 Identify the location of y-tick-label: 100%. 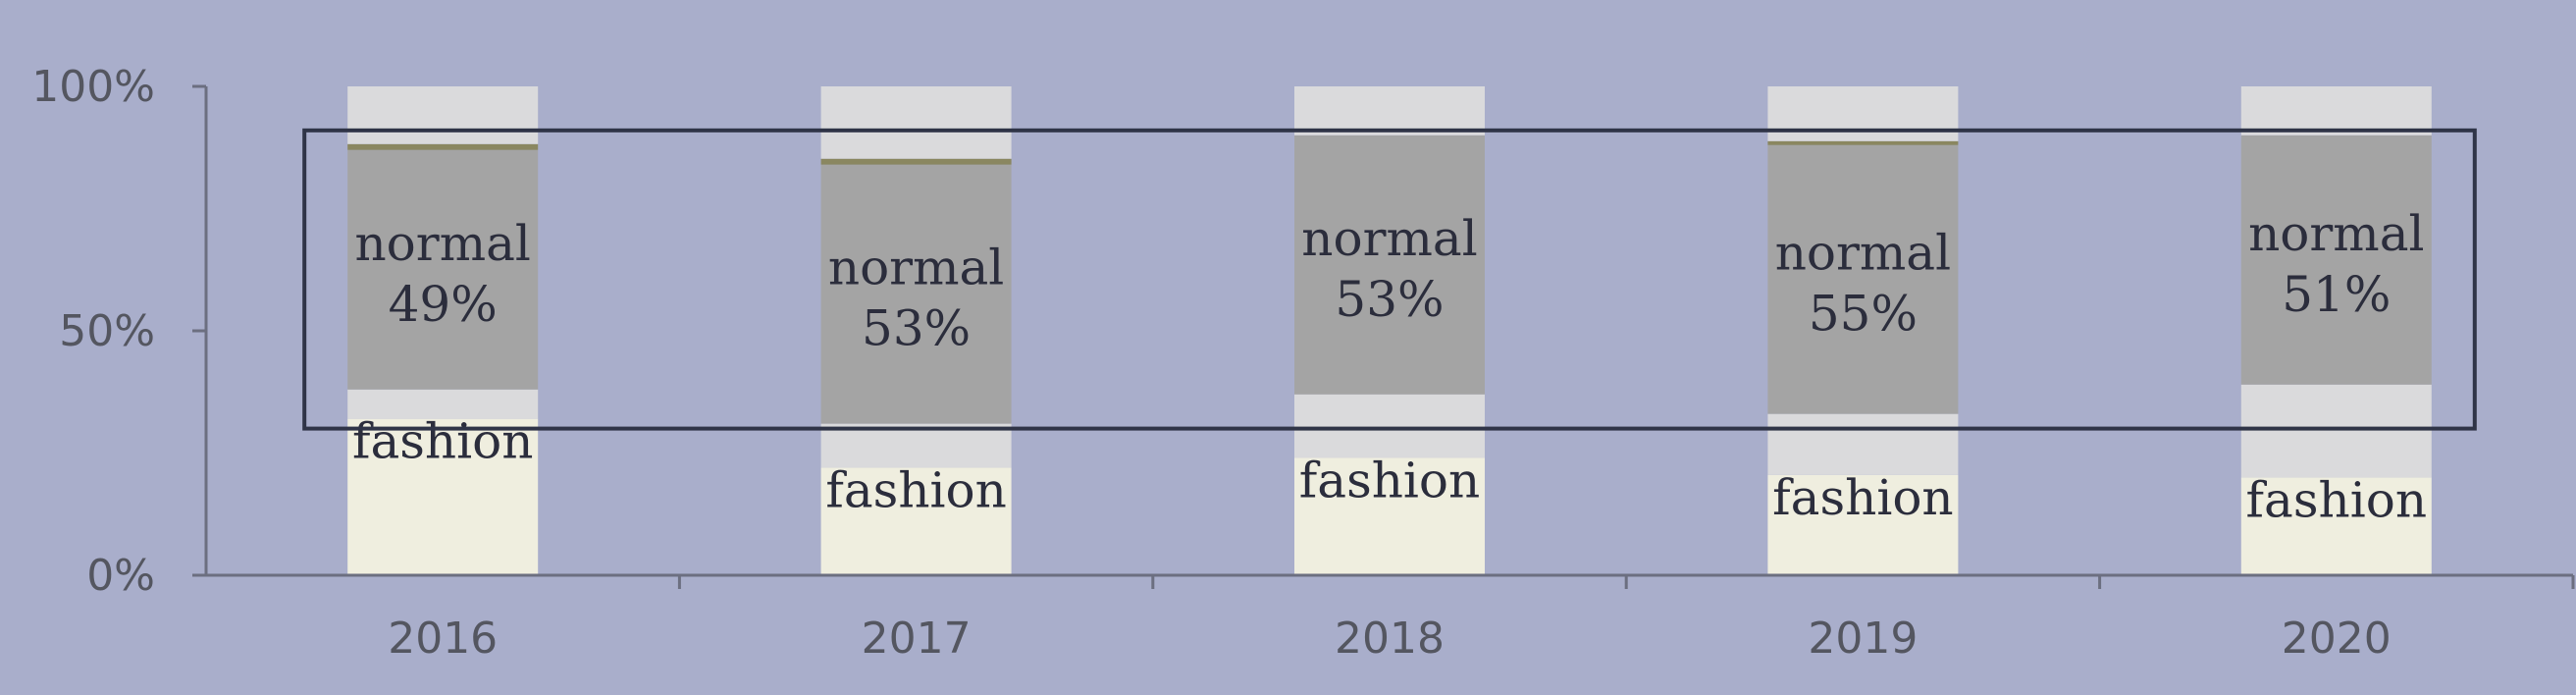
(93, 87).